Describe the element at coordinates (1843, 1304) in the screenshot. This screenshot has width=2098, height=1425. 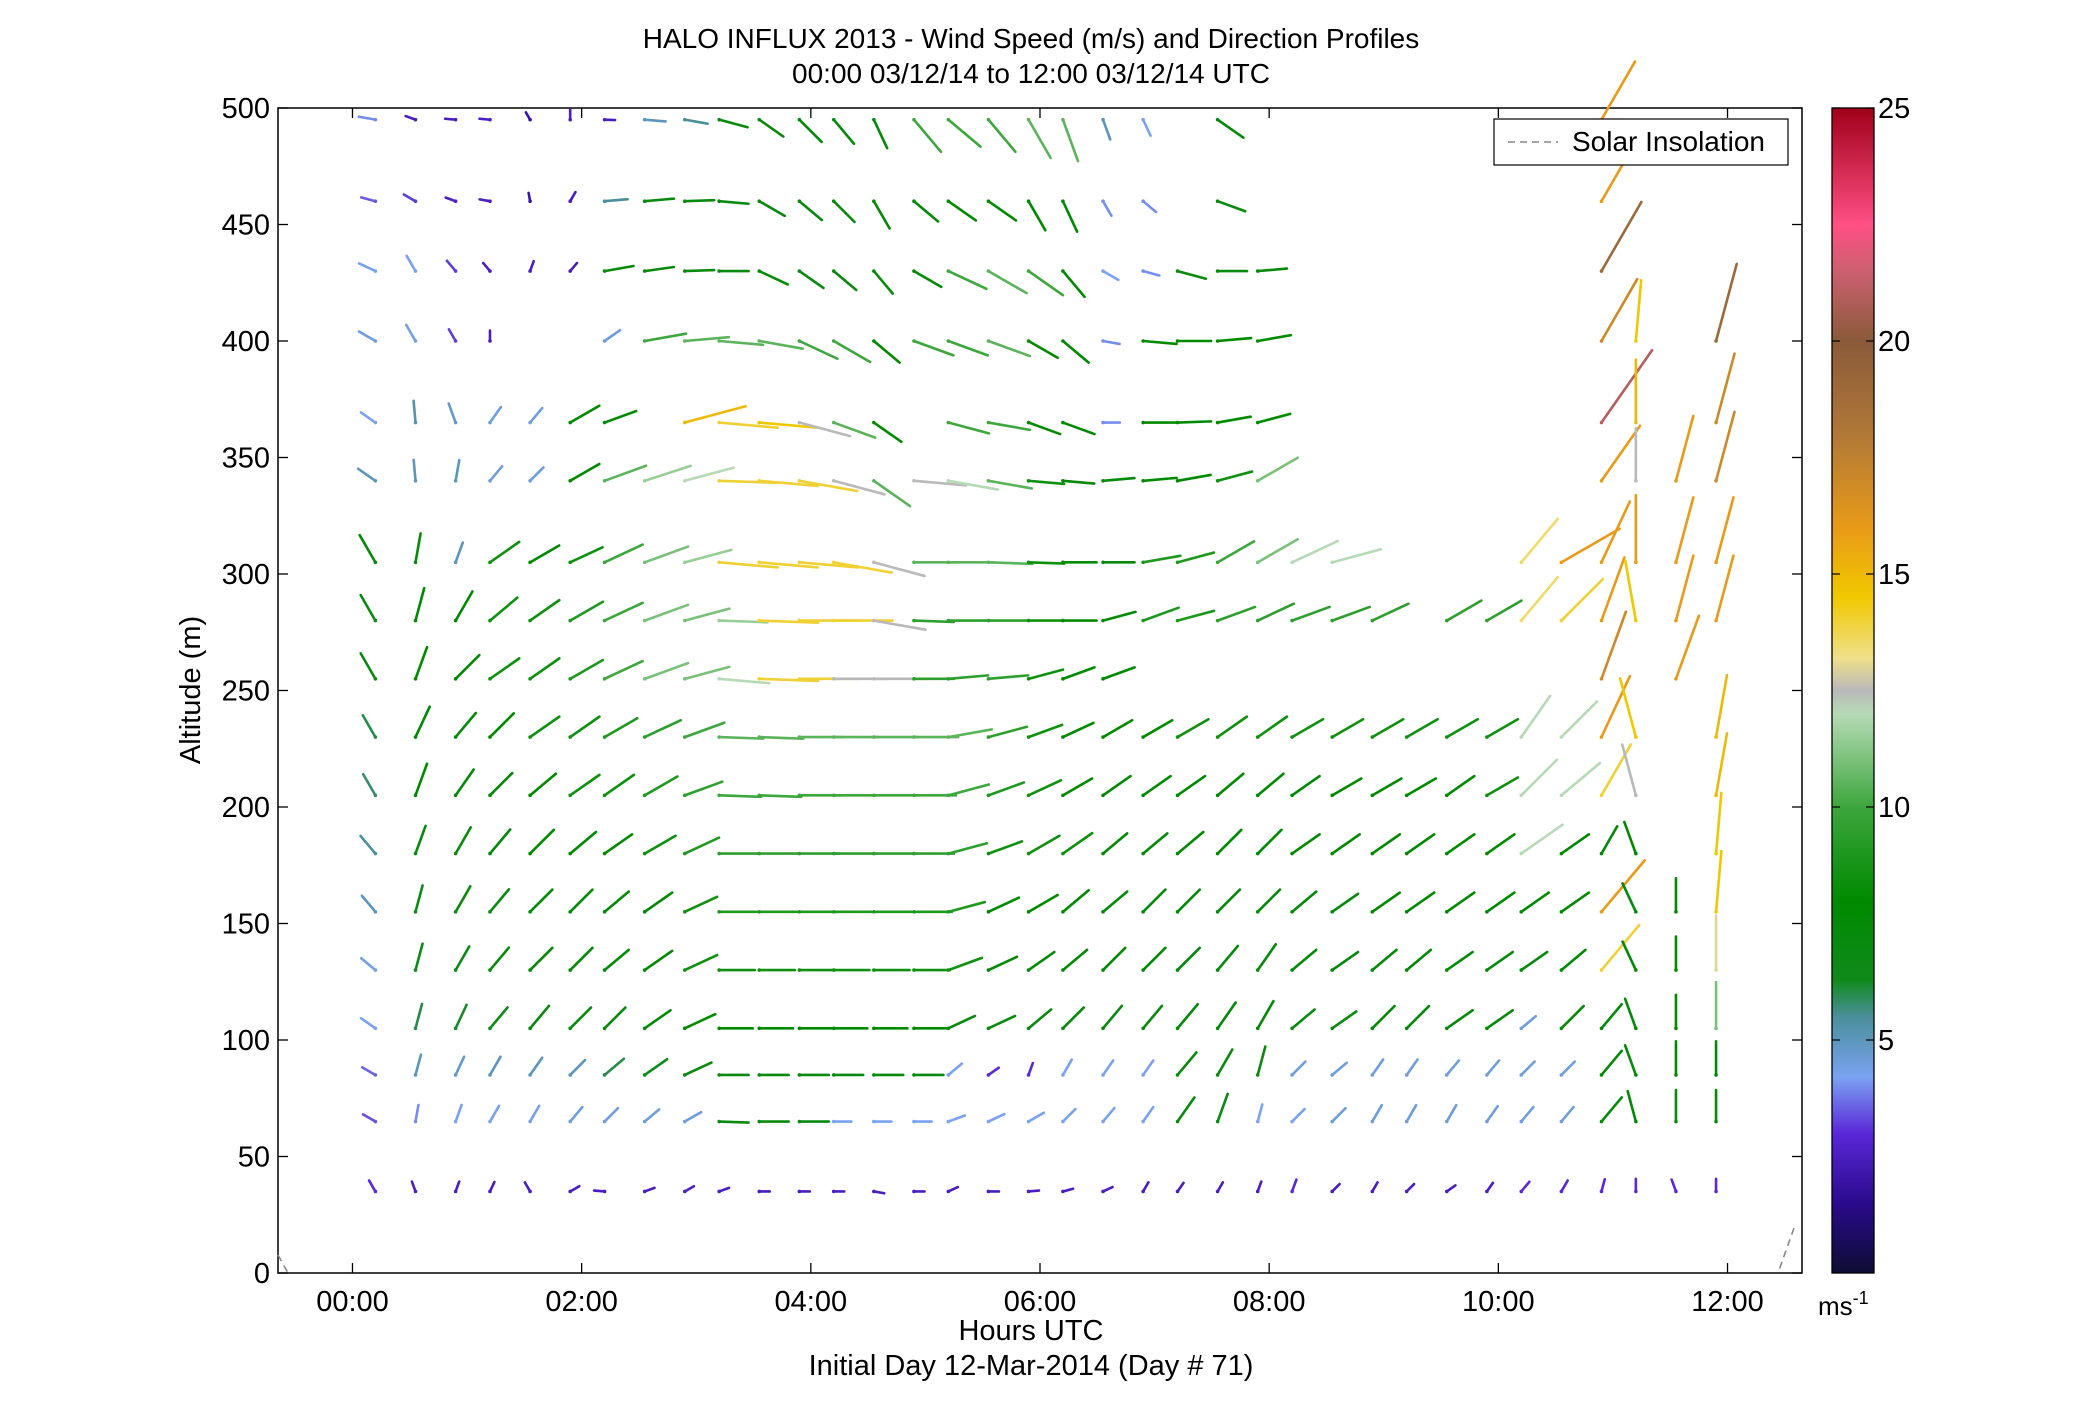
I see `colorbar-unit: ms-1` at that location.